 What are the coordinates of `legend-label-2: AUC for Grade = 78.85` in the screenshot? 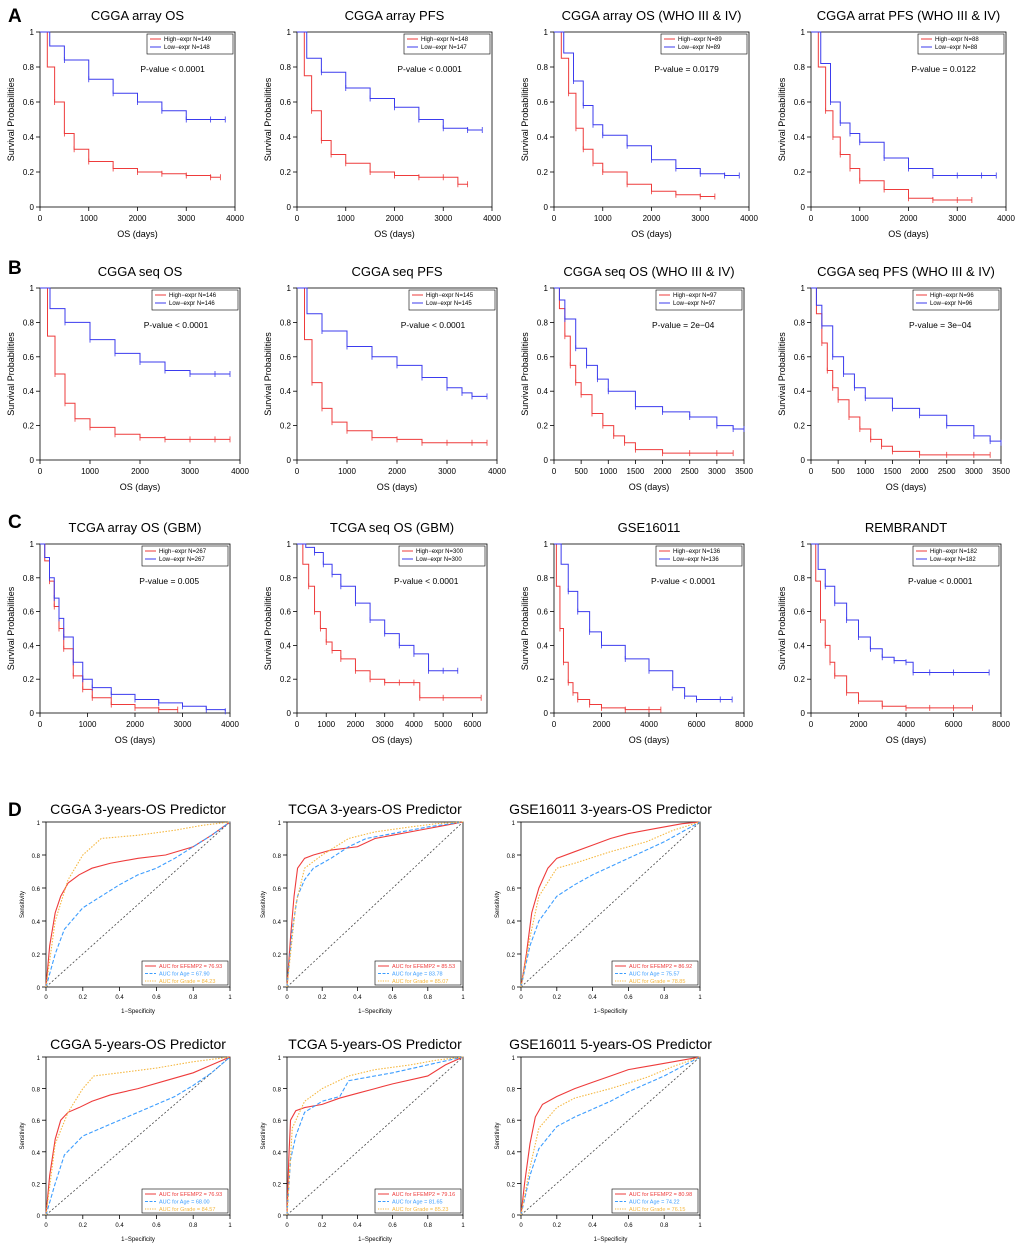 It's located at (657, 982).